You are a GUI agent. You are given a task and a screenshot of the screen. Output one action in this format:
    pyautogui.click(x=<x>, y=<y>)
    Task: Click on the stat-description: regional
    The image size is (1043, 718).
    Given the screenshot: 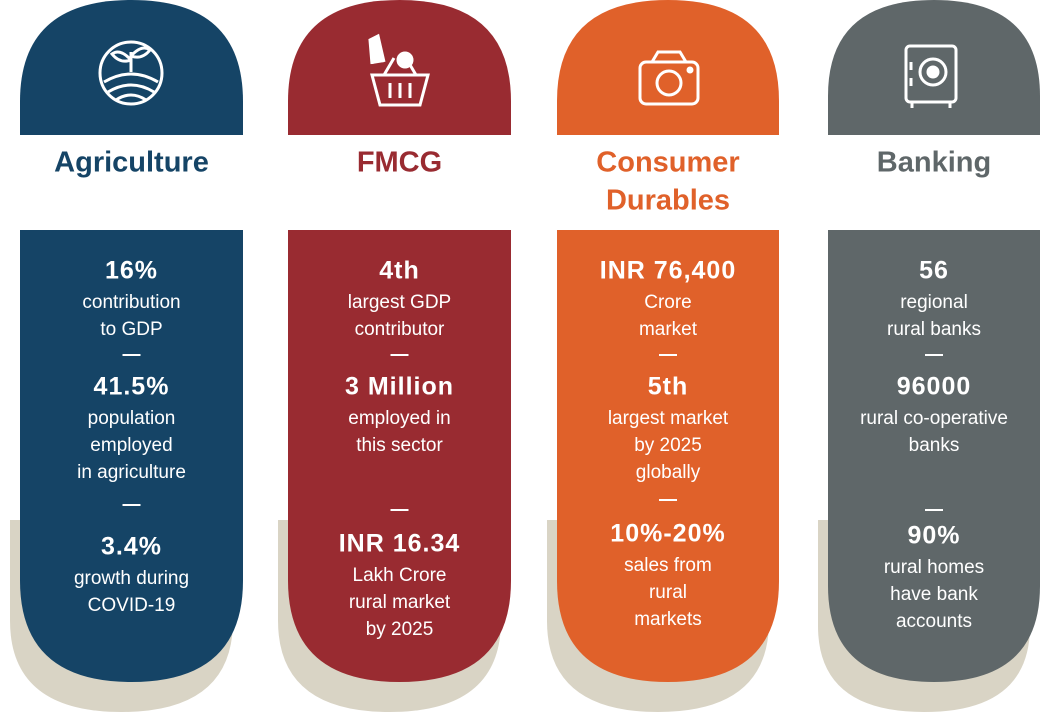 What is the action you would take?
    pyautogui.click(x=934, y=302)
    